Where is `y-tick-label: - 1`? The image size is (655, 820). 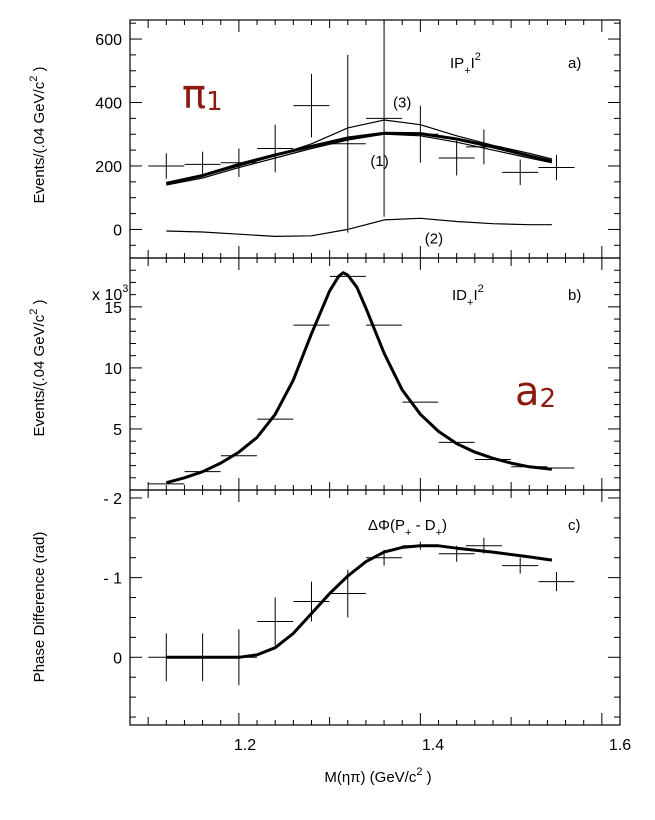
y-tick-label: - 1 is located at coordinates (112, 579).